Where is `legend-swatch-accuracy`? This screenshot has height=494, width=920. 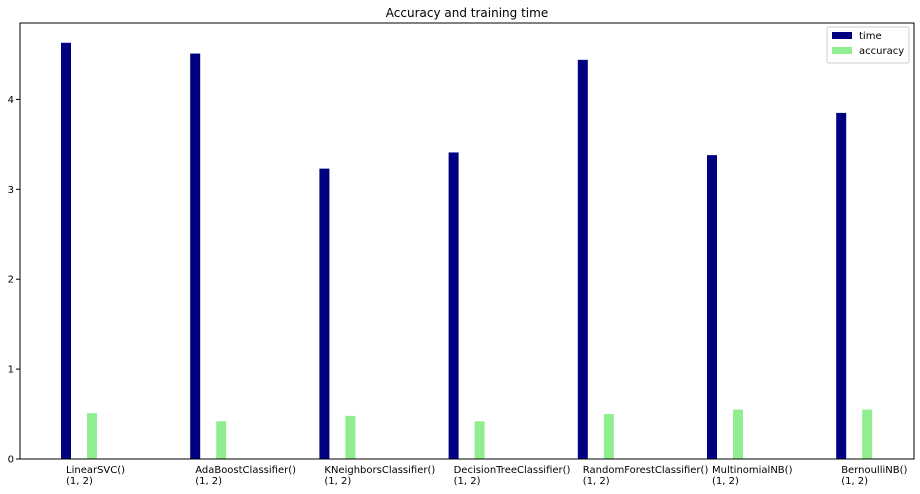
legend-swatch-accuracy is located at coordinates (842, 50).